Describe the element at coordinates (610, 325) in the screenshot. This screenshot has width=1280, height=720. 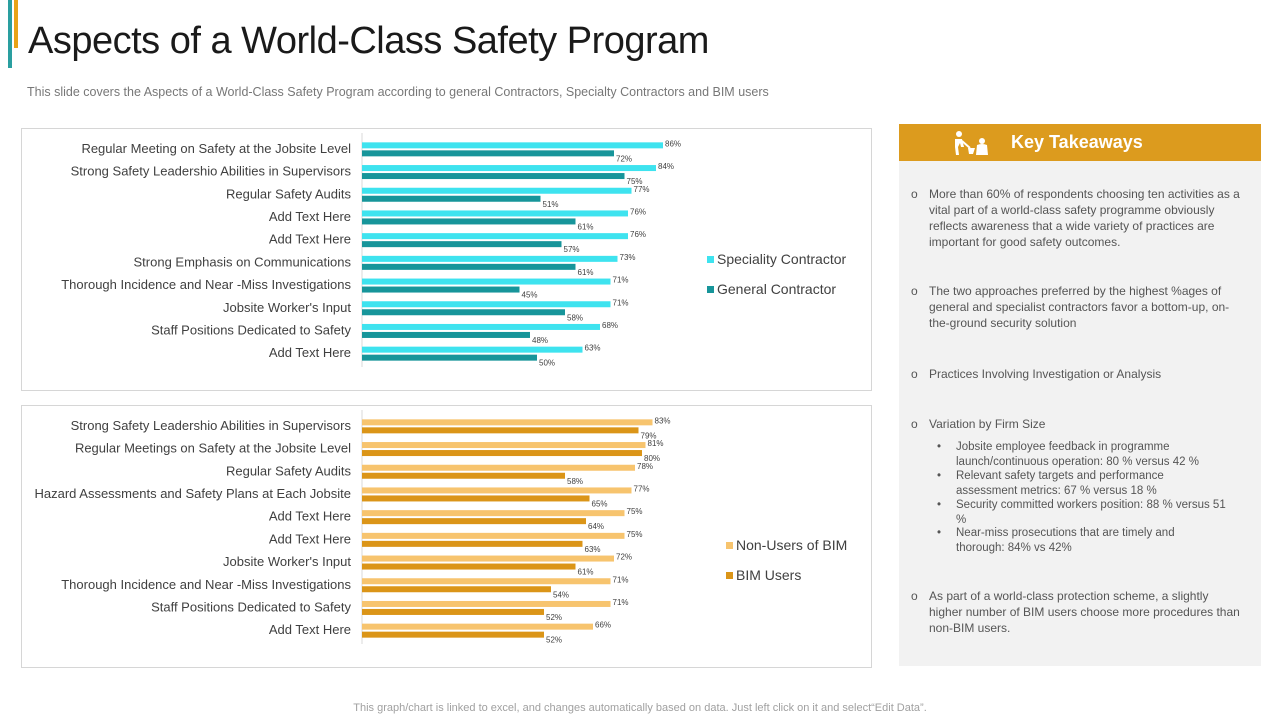
I see `data-label: 68%` at that location.